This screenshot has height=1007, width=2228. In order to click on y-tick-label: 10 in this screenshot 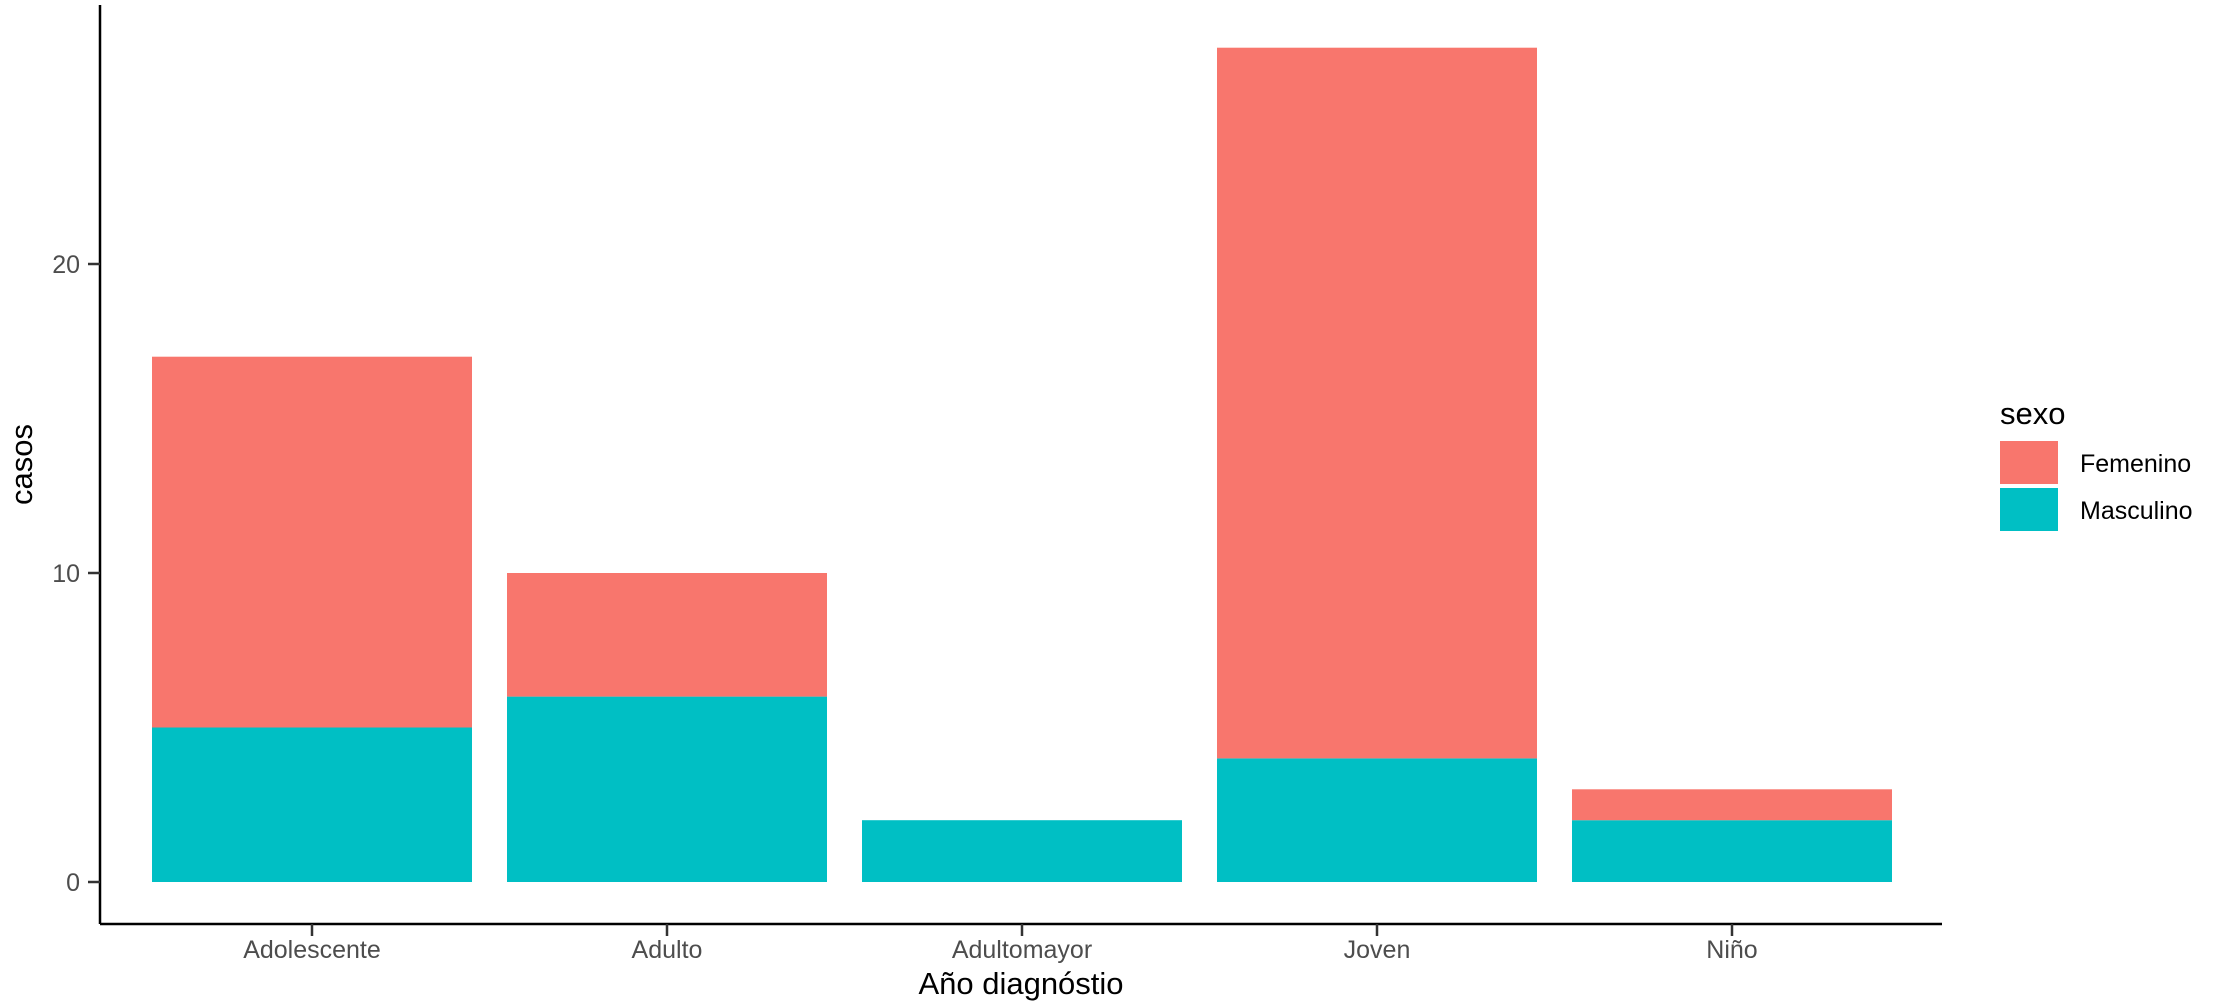, I will do `click(66, 574)`.